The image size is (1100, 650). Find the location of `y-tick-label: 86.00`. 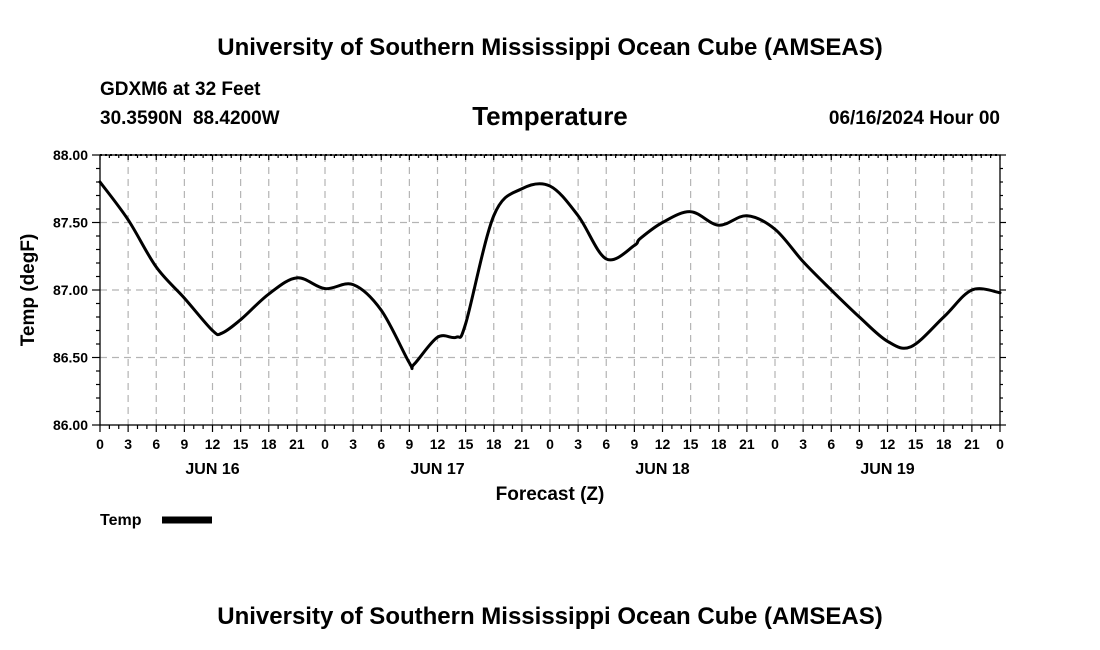

y-tick-label: 86.00 is located at coordinates (70, 425).